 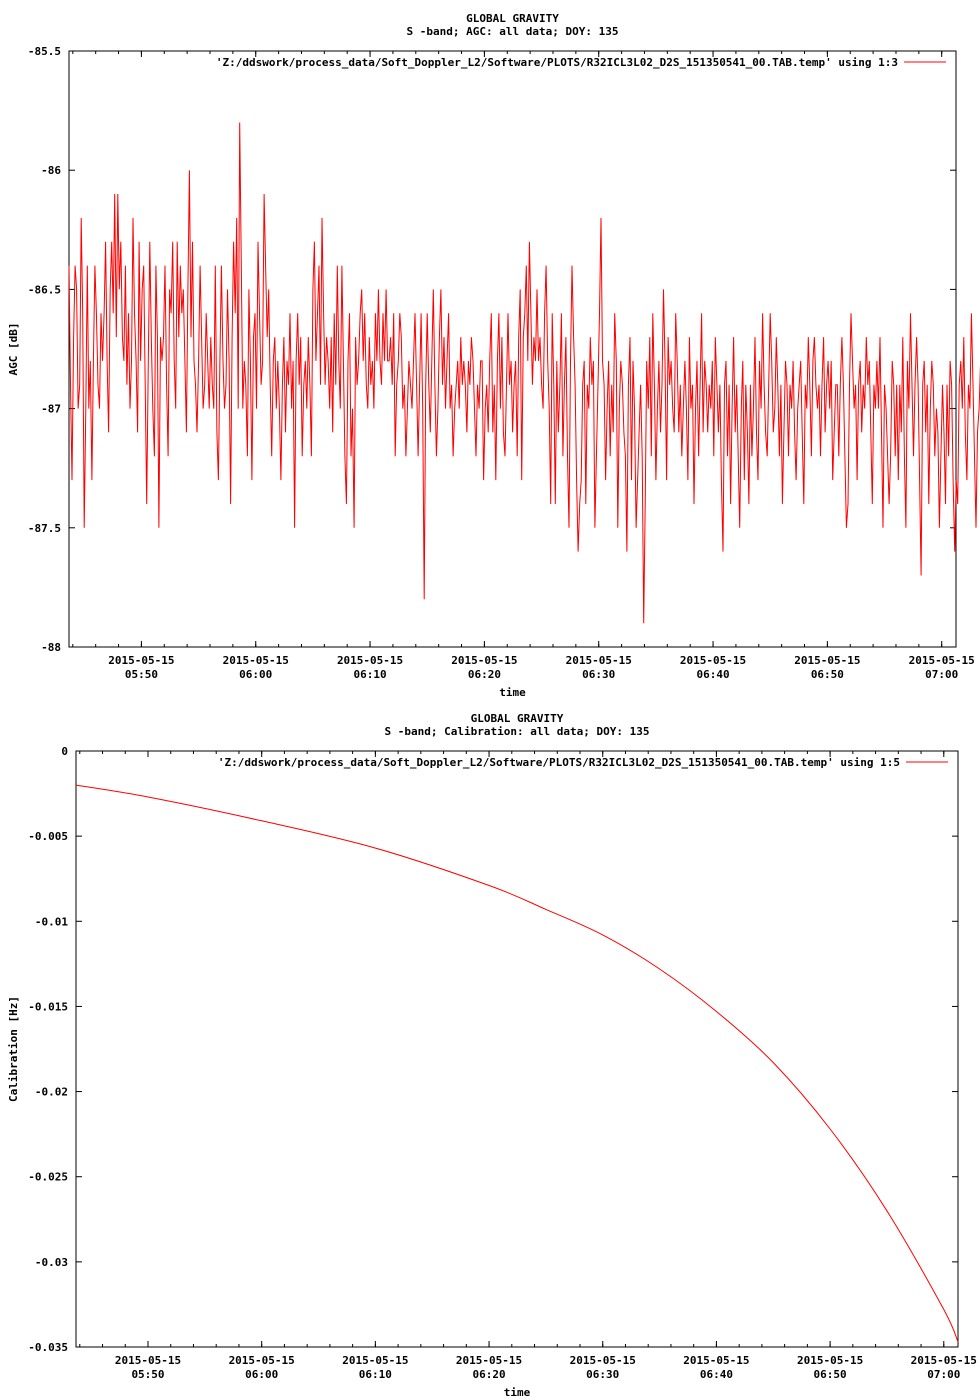 What do you see at coordinates (13, 1049) in the screenshot?
I see `y-axis-label: Calibration [Hz]` at bounding box center [13, 1049].